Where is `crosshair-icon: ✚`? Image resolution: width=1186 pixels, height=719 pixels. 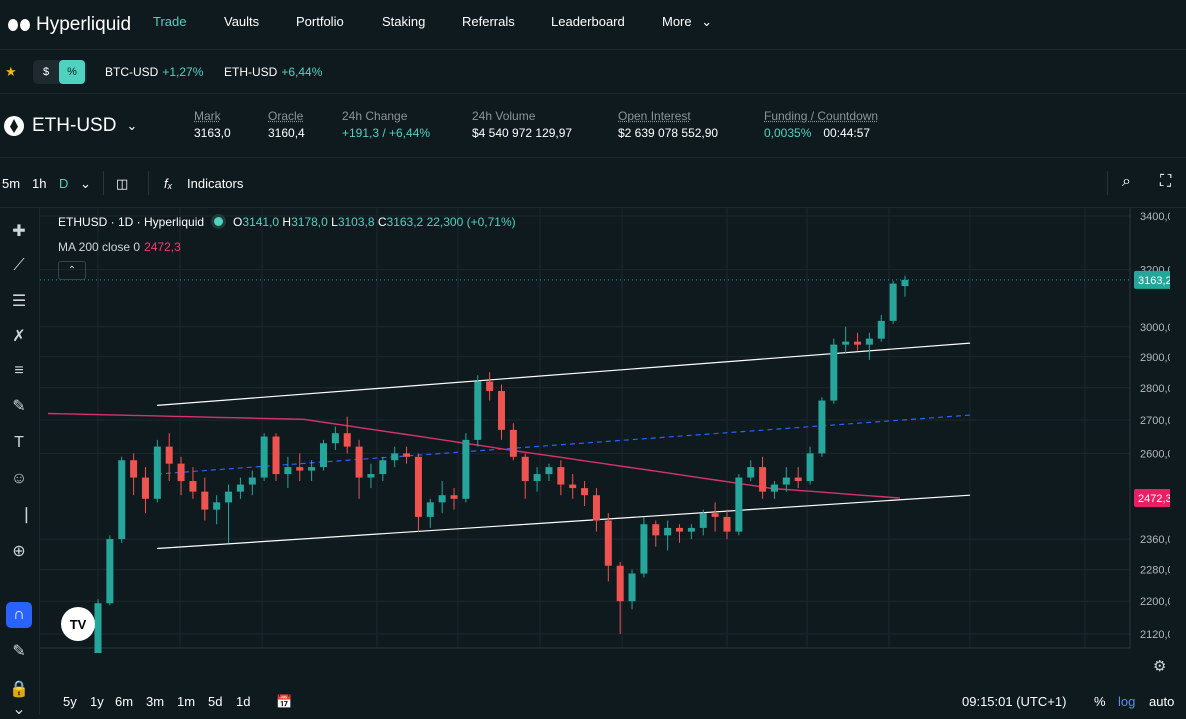
crosshair-icon: ✚ is located at coordinates (19, 231).